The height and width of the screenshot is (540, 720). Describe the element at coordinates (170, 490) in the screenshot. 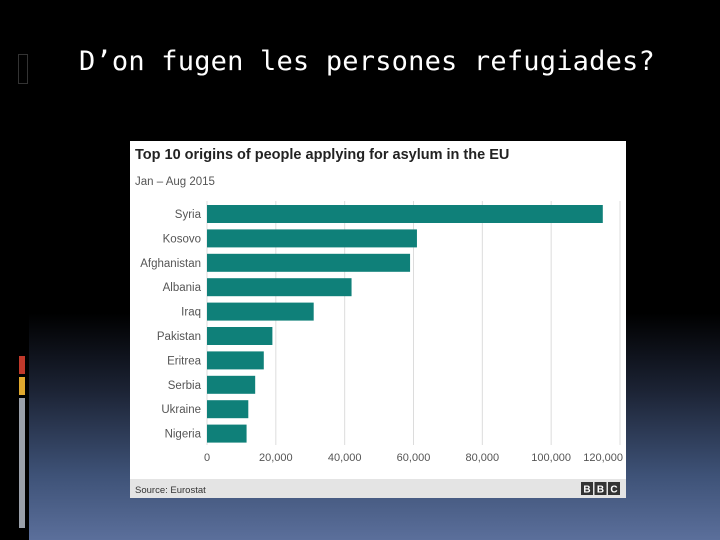

I see `source-text: Source: Eurostat` at that location.